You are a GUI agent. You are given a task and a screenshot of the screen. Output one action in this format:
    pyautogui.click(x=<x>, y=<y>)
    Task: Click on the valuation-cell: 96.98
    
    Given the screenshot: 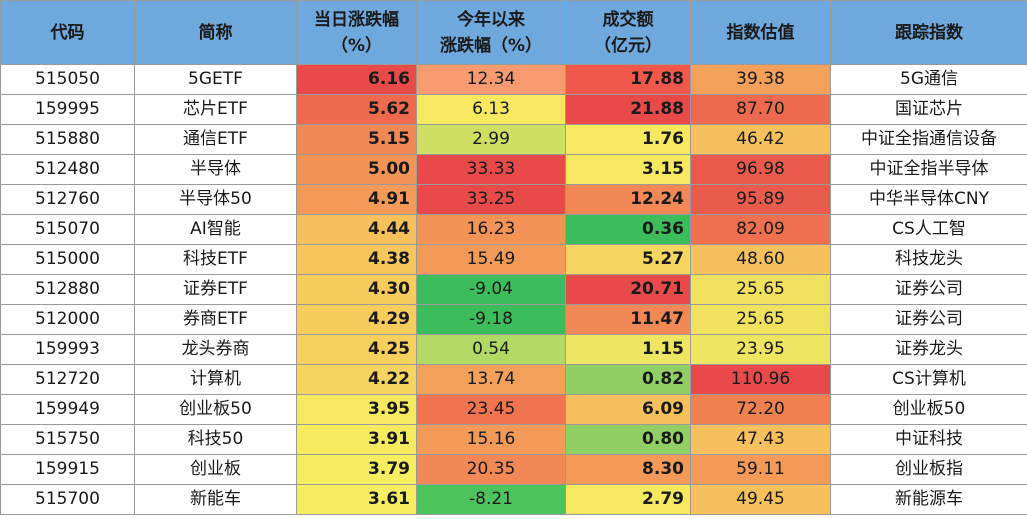 What is the action you would take?
    pyautogui.click(x=760, y=169)
    